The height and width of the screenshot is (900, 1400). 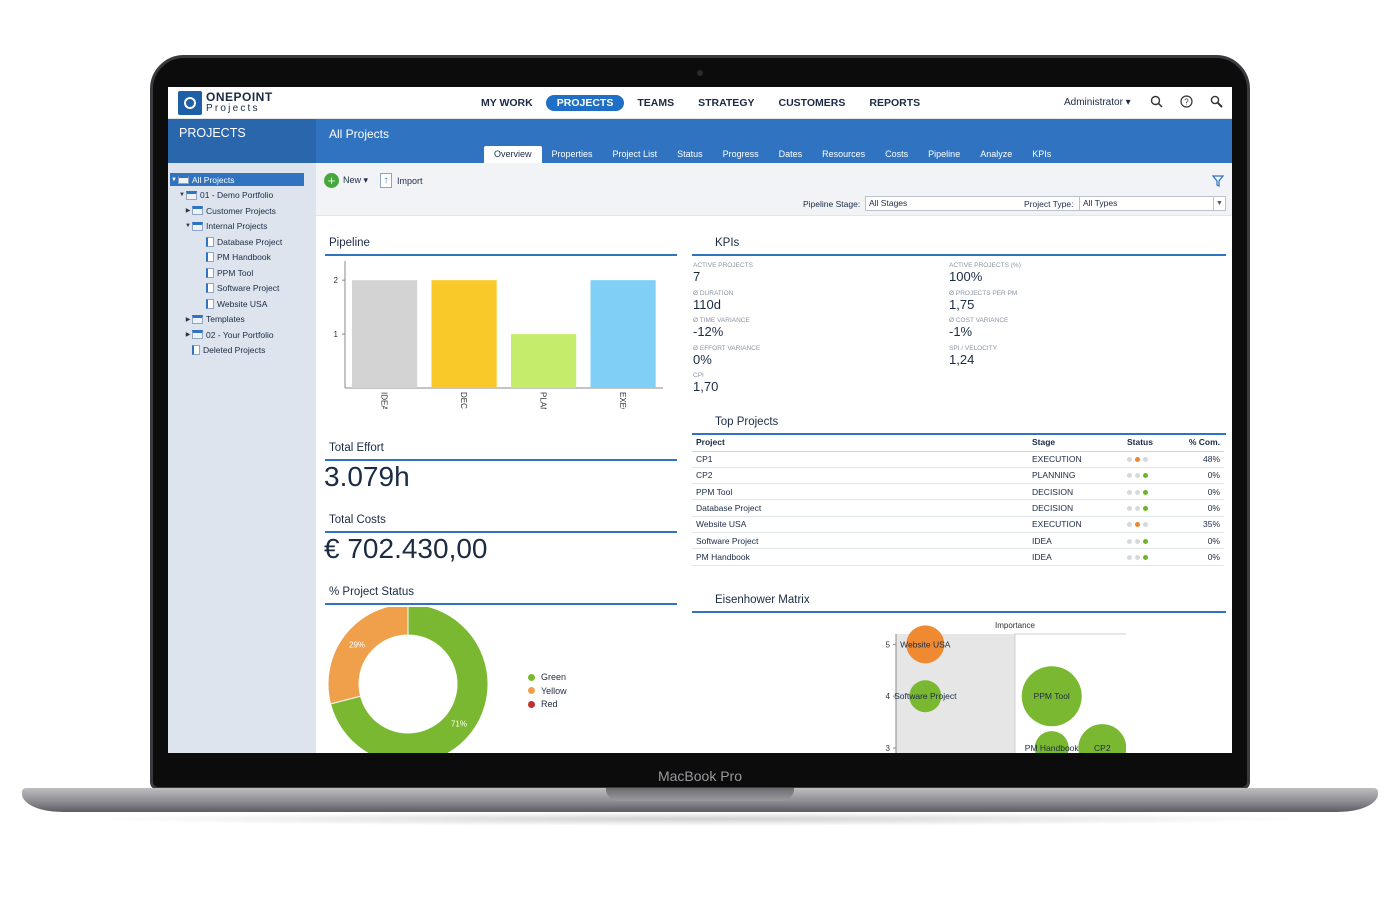 I want to click on slice-label: 29%, so click(x=357, y=644).